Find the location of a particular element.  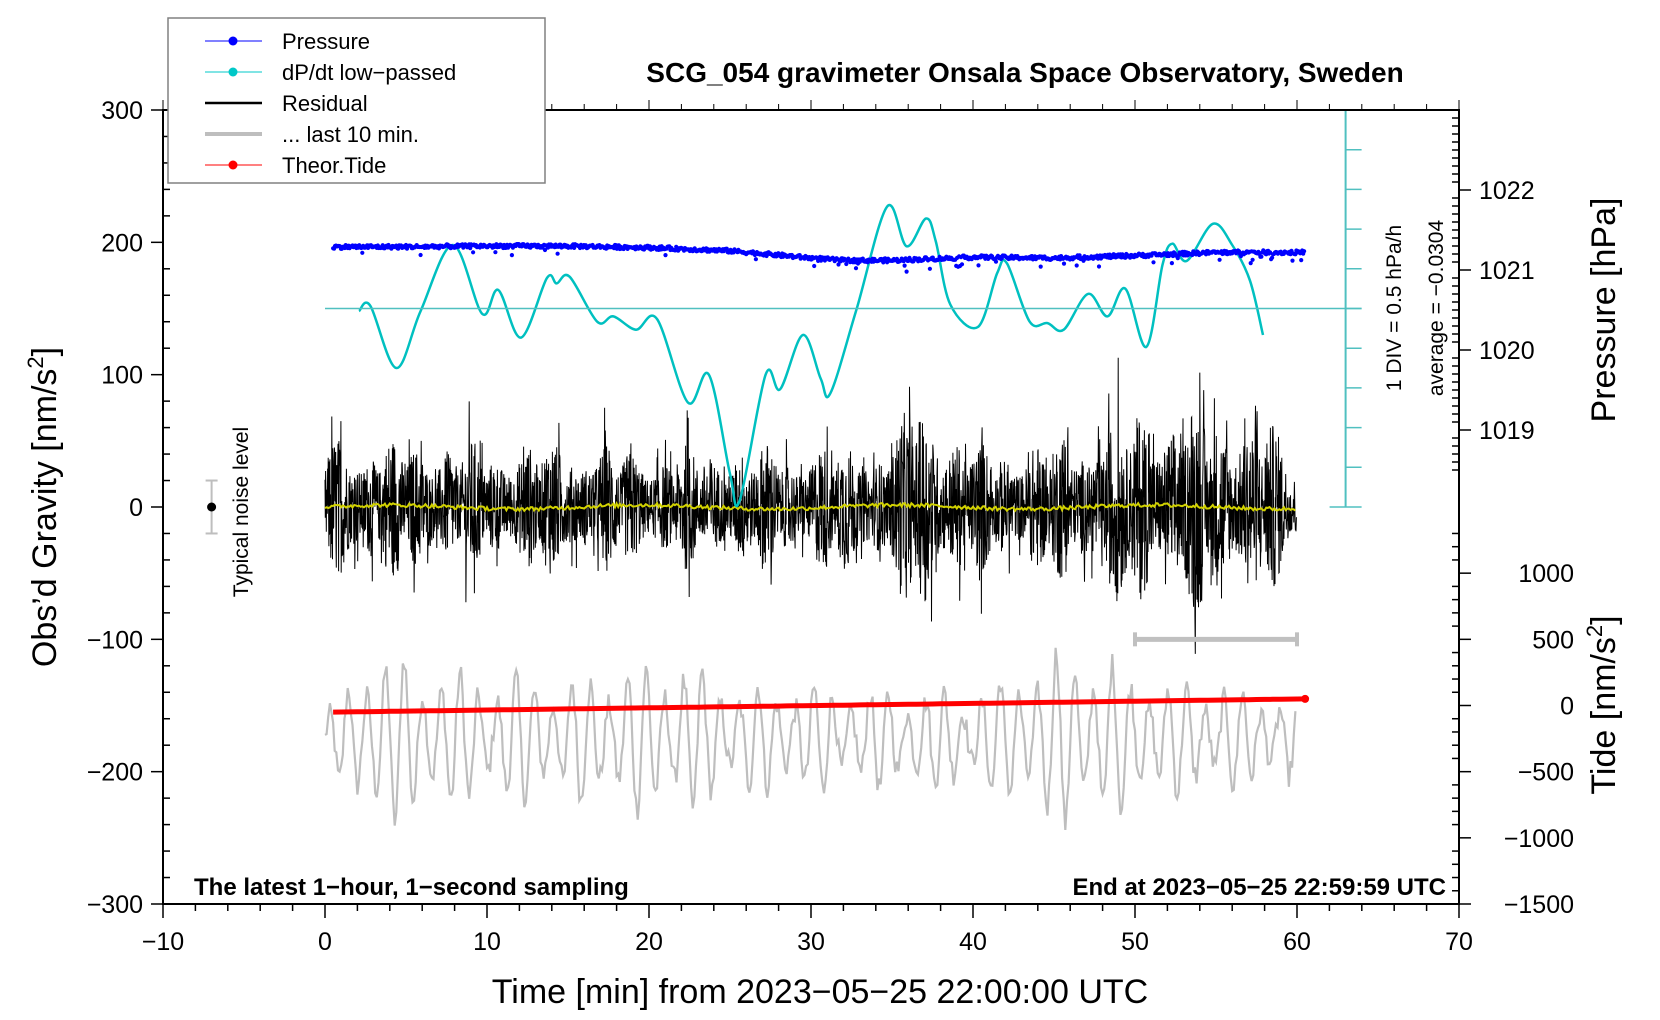

y-axis-left: 300 200 100 0 −100 −200 −300 is located at coordinates (128, 508).